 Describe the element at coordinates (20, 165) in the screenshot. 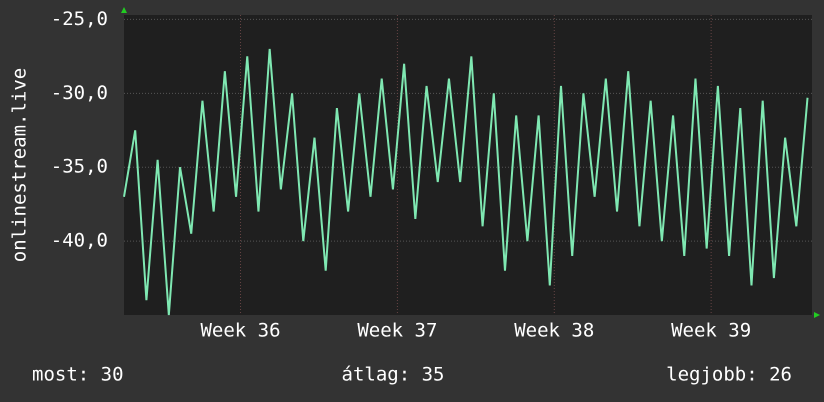

I see `y-axis-label: onlinestream.live` at that location.